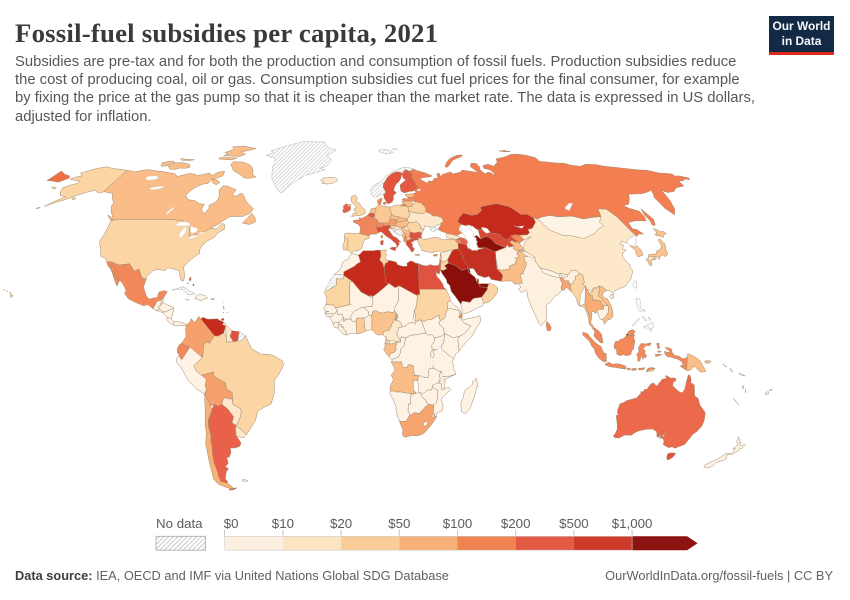 The image size is (850, 600). What do you see at coordinates (574, 523) in the screenshot?
I see `svg-text: $500` at bounding box center [574, 523].